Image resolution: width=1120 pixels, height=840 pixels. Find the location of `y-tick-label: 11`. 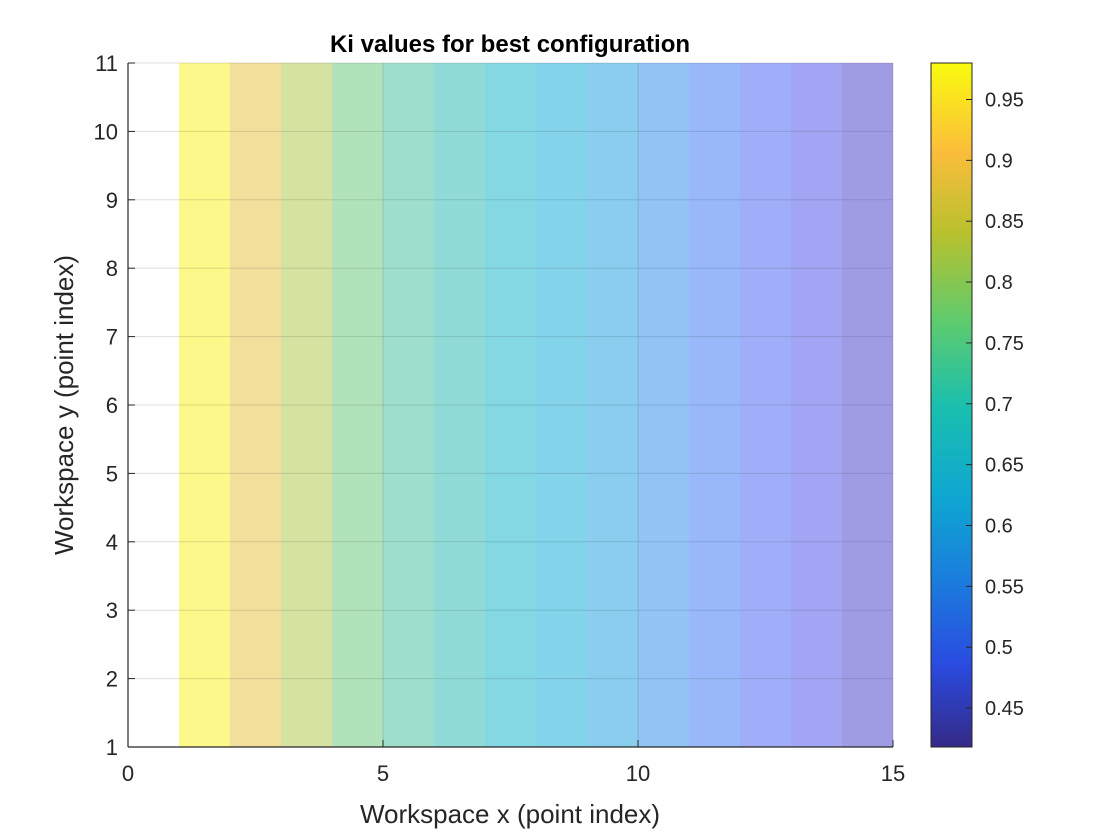

y-tick-label: 11 is located at coordinates (106, 63).